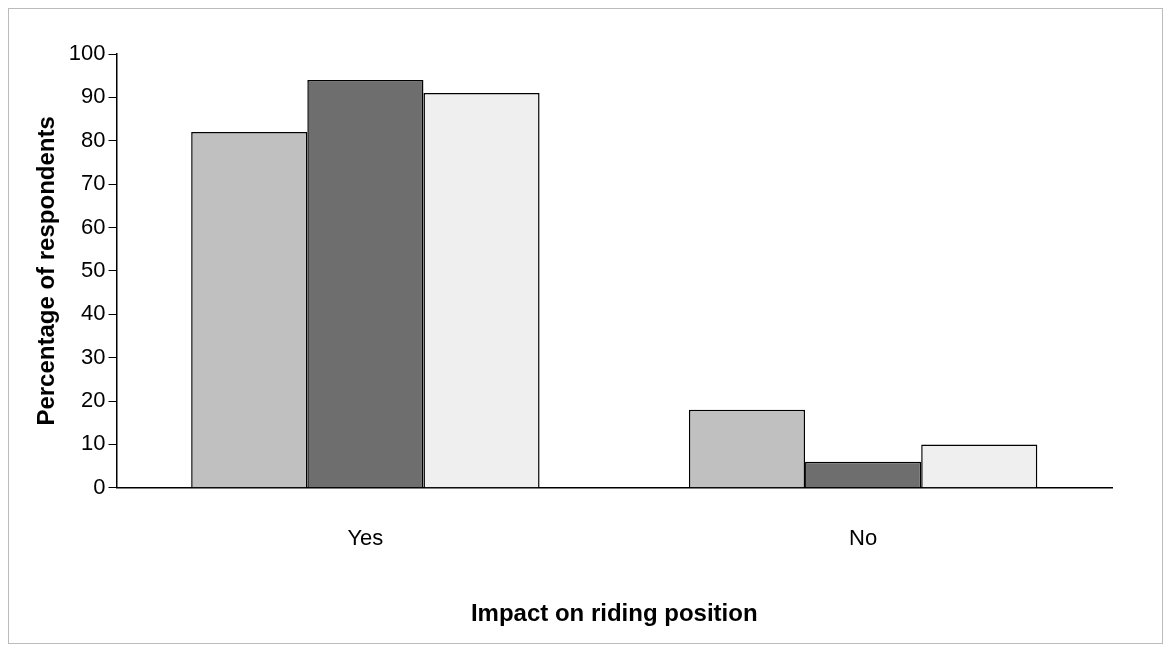  What do you see at coordinates (87, 53) in the screenshot?
I see `y-tick-label: 100` at bounding box center [87, 53].